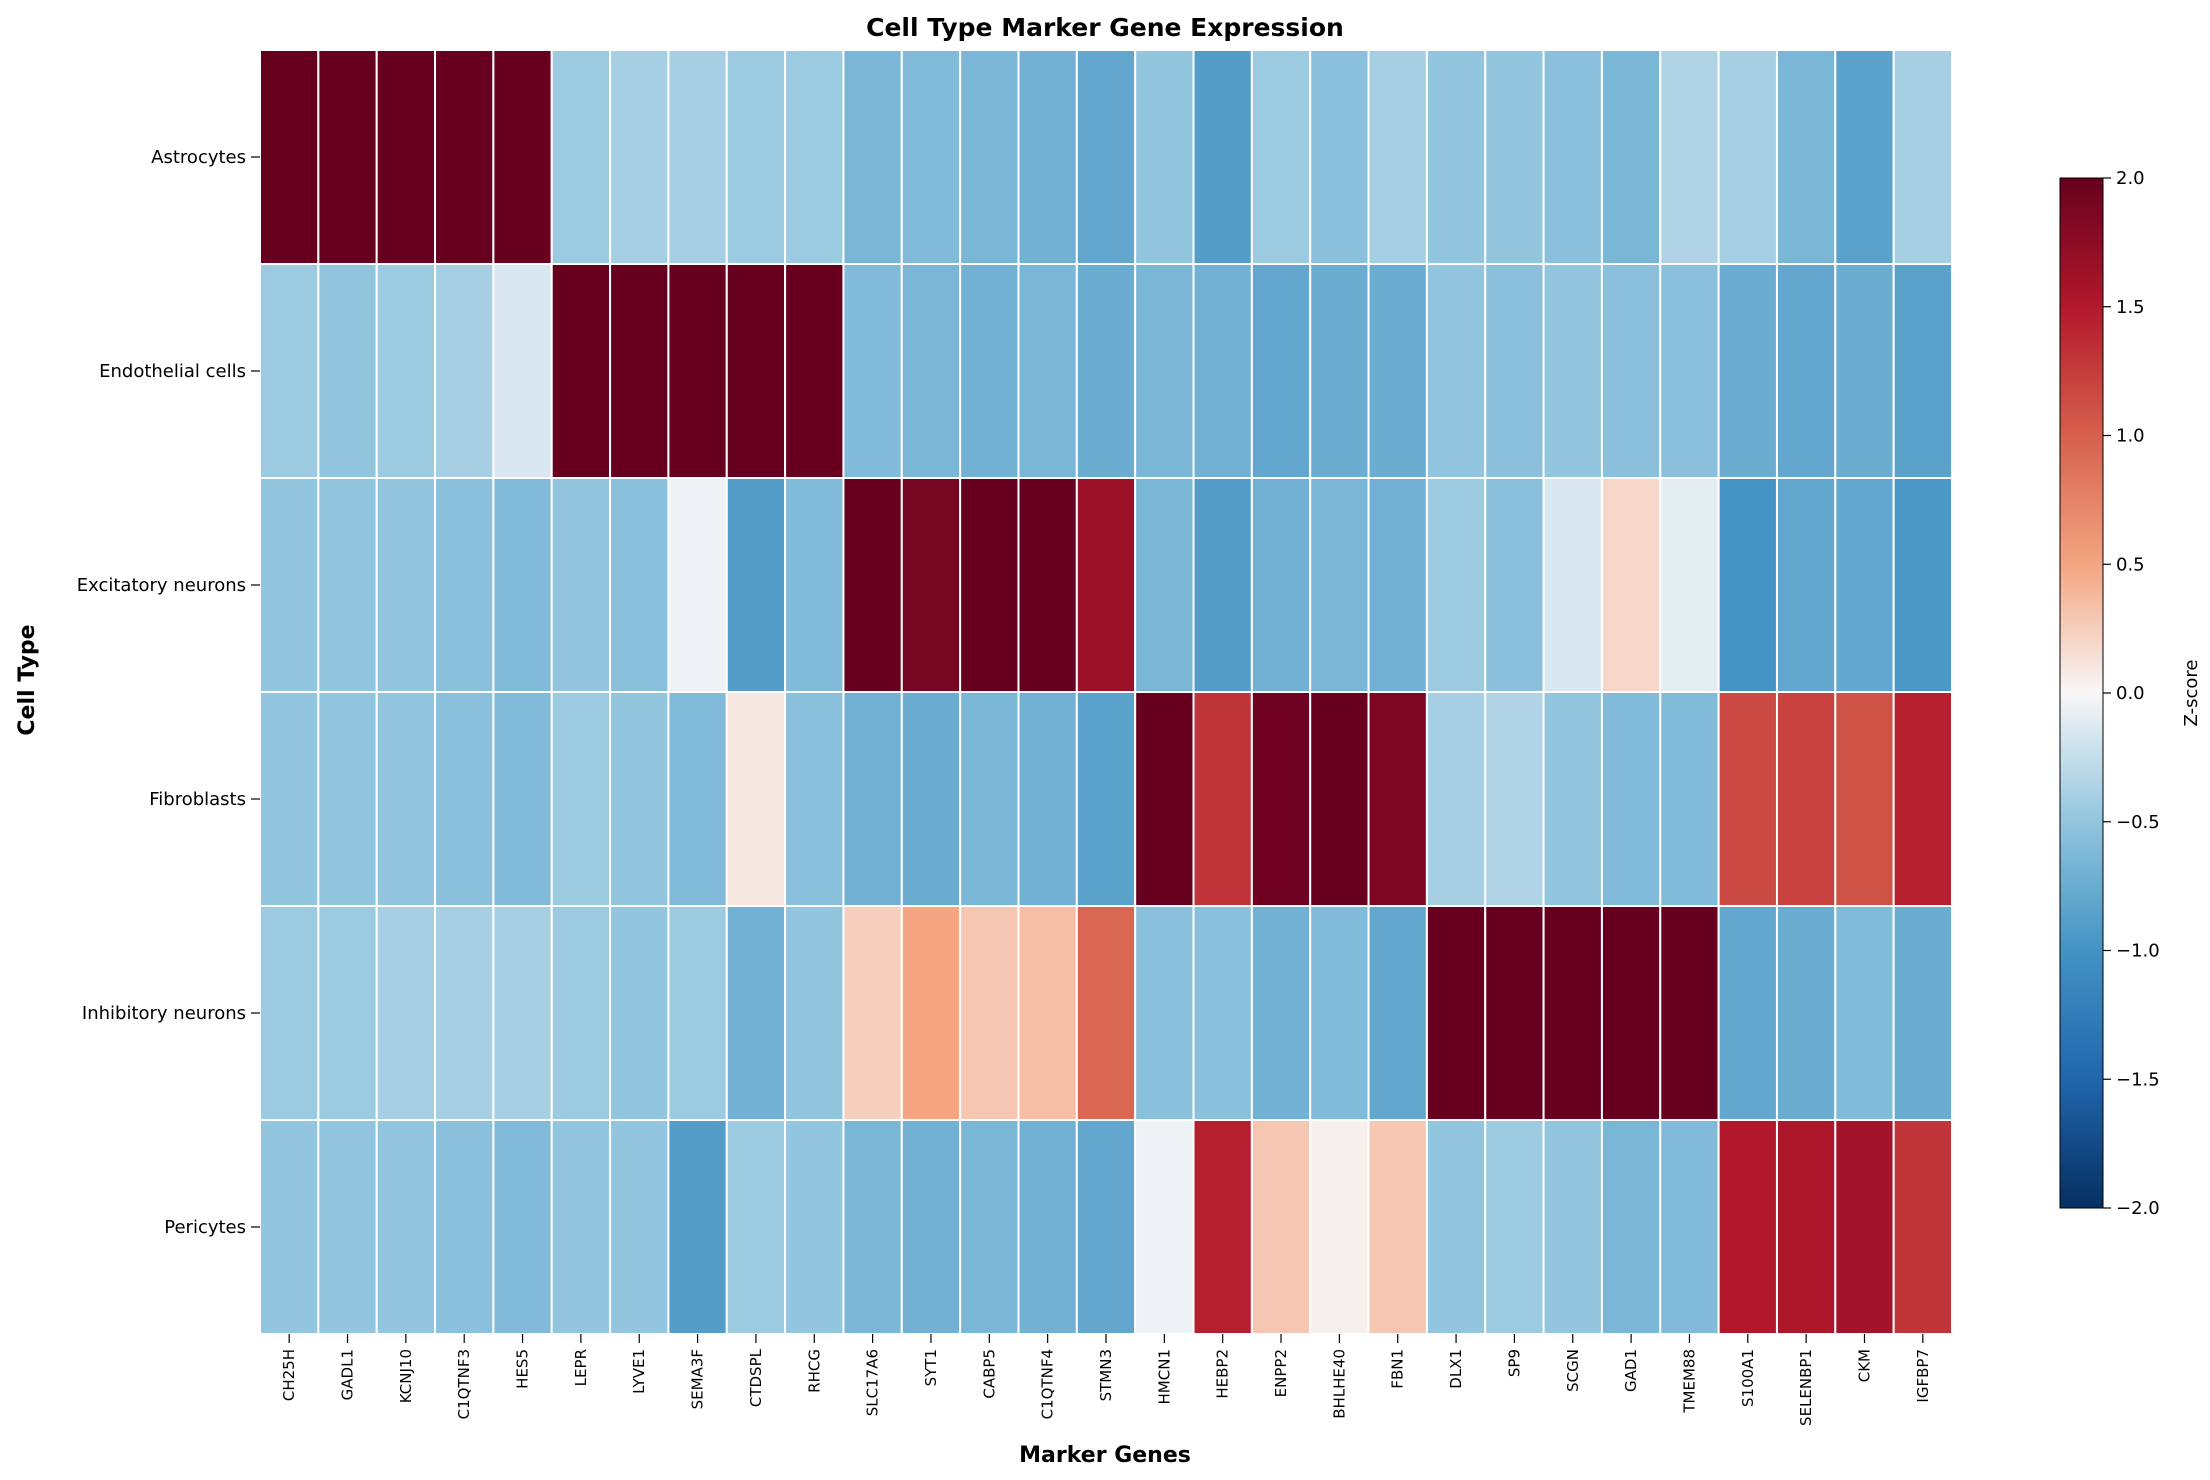 The width and height of the screenshot is (2210, 1480). Describe the element at coordinates (1748, 1378) in the screenshot. I see `x-tick-label: S100A1` at that location.